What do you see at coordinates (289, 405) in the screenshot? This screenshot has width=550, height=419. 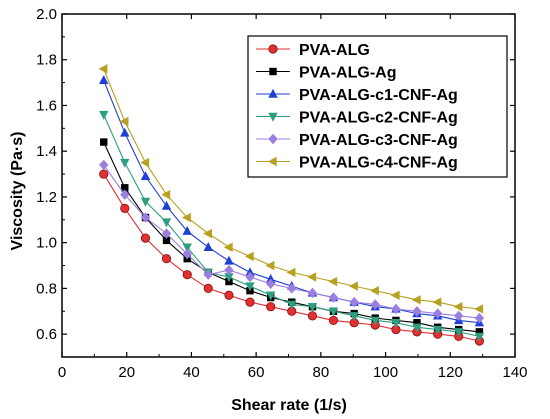 I see `x-axis-title: Shear rate (1/s)` at bounding box center [289, 405].